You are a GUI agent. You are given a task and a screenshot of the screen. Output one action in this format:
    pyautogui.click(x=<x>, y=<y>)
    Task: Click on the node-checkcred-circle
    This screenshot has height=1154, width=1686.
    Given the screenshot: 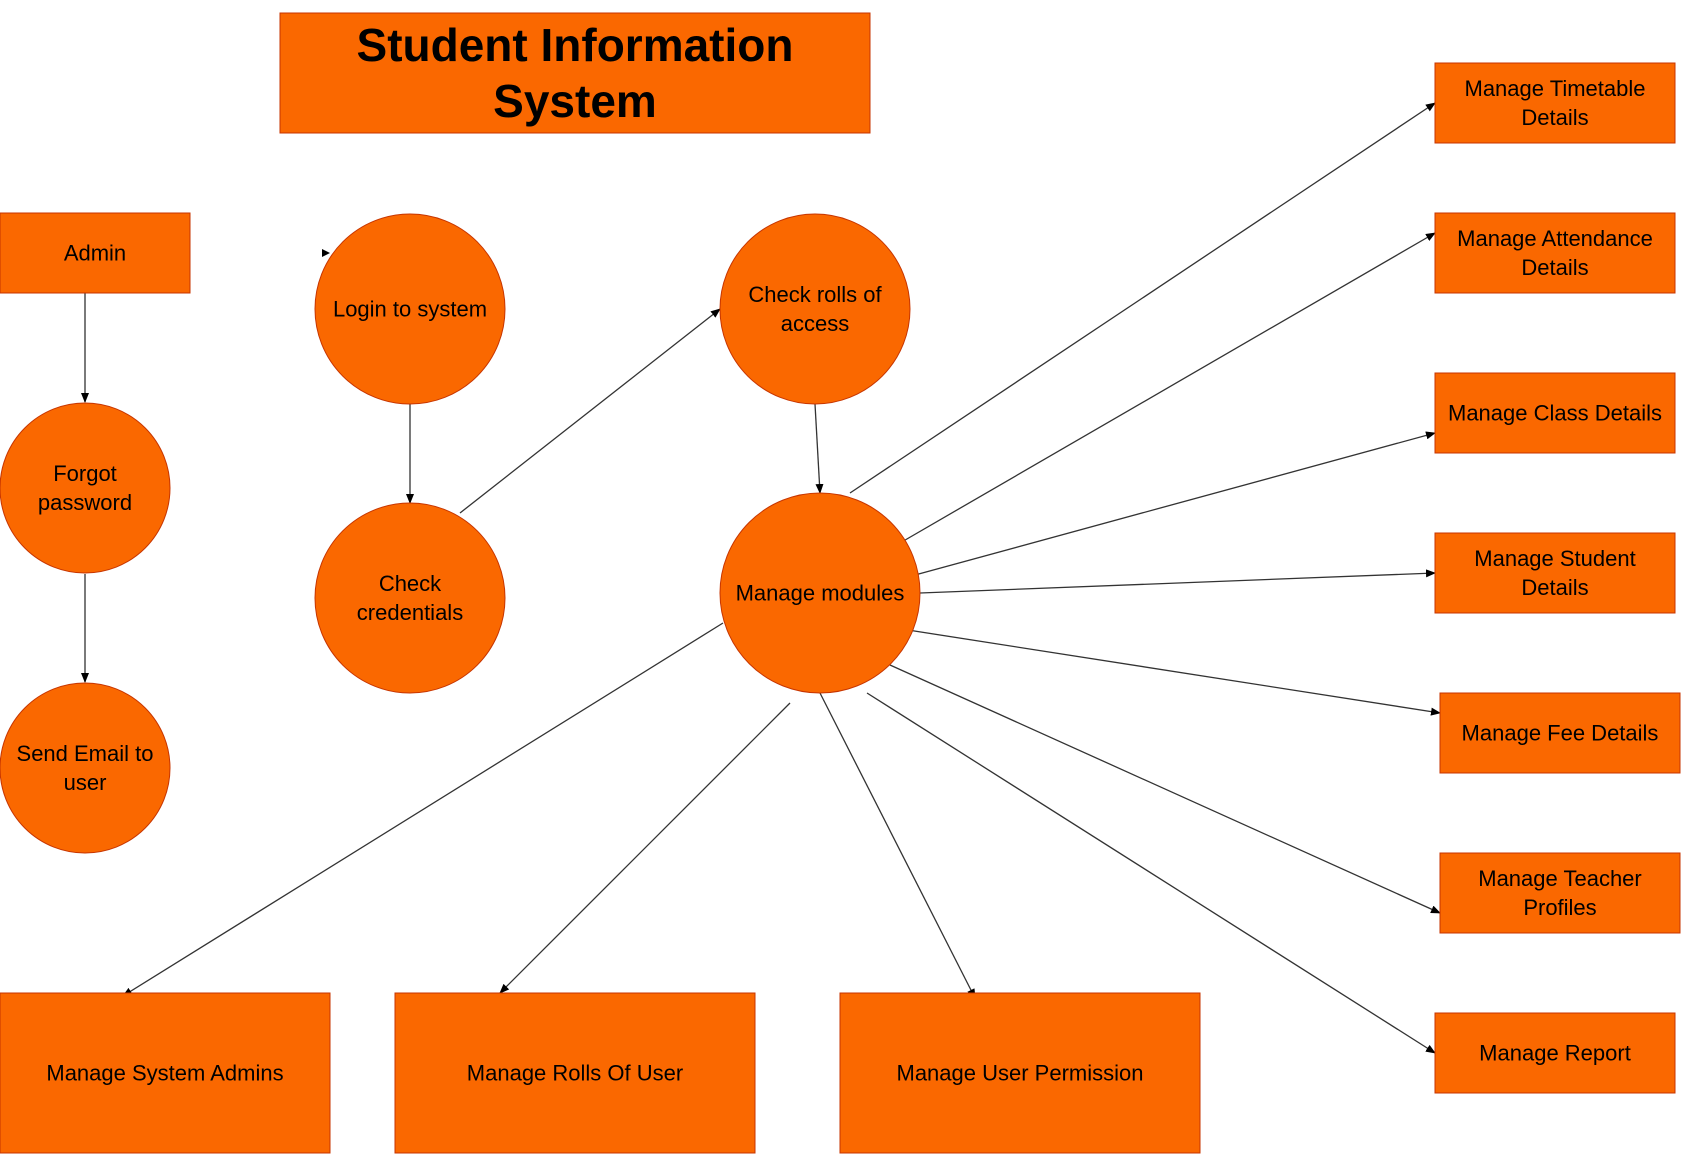 What is the action you would take?
    pyautogui.click(x=410, y=598)
    